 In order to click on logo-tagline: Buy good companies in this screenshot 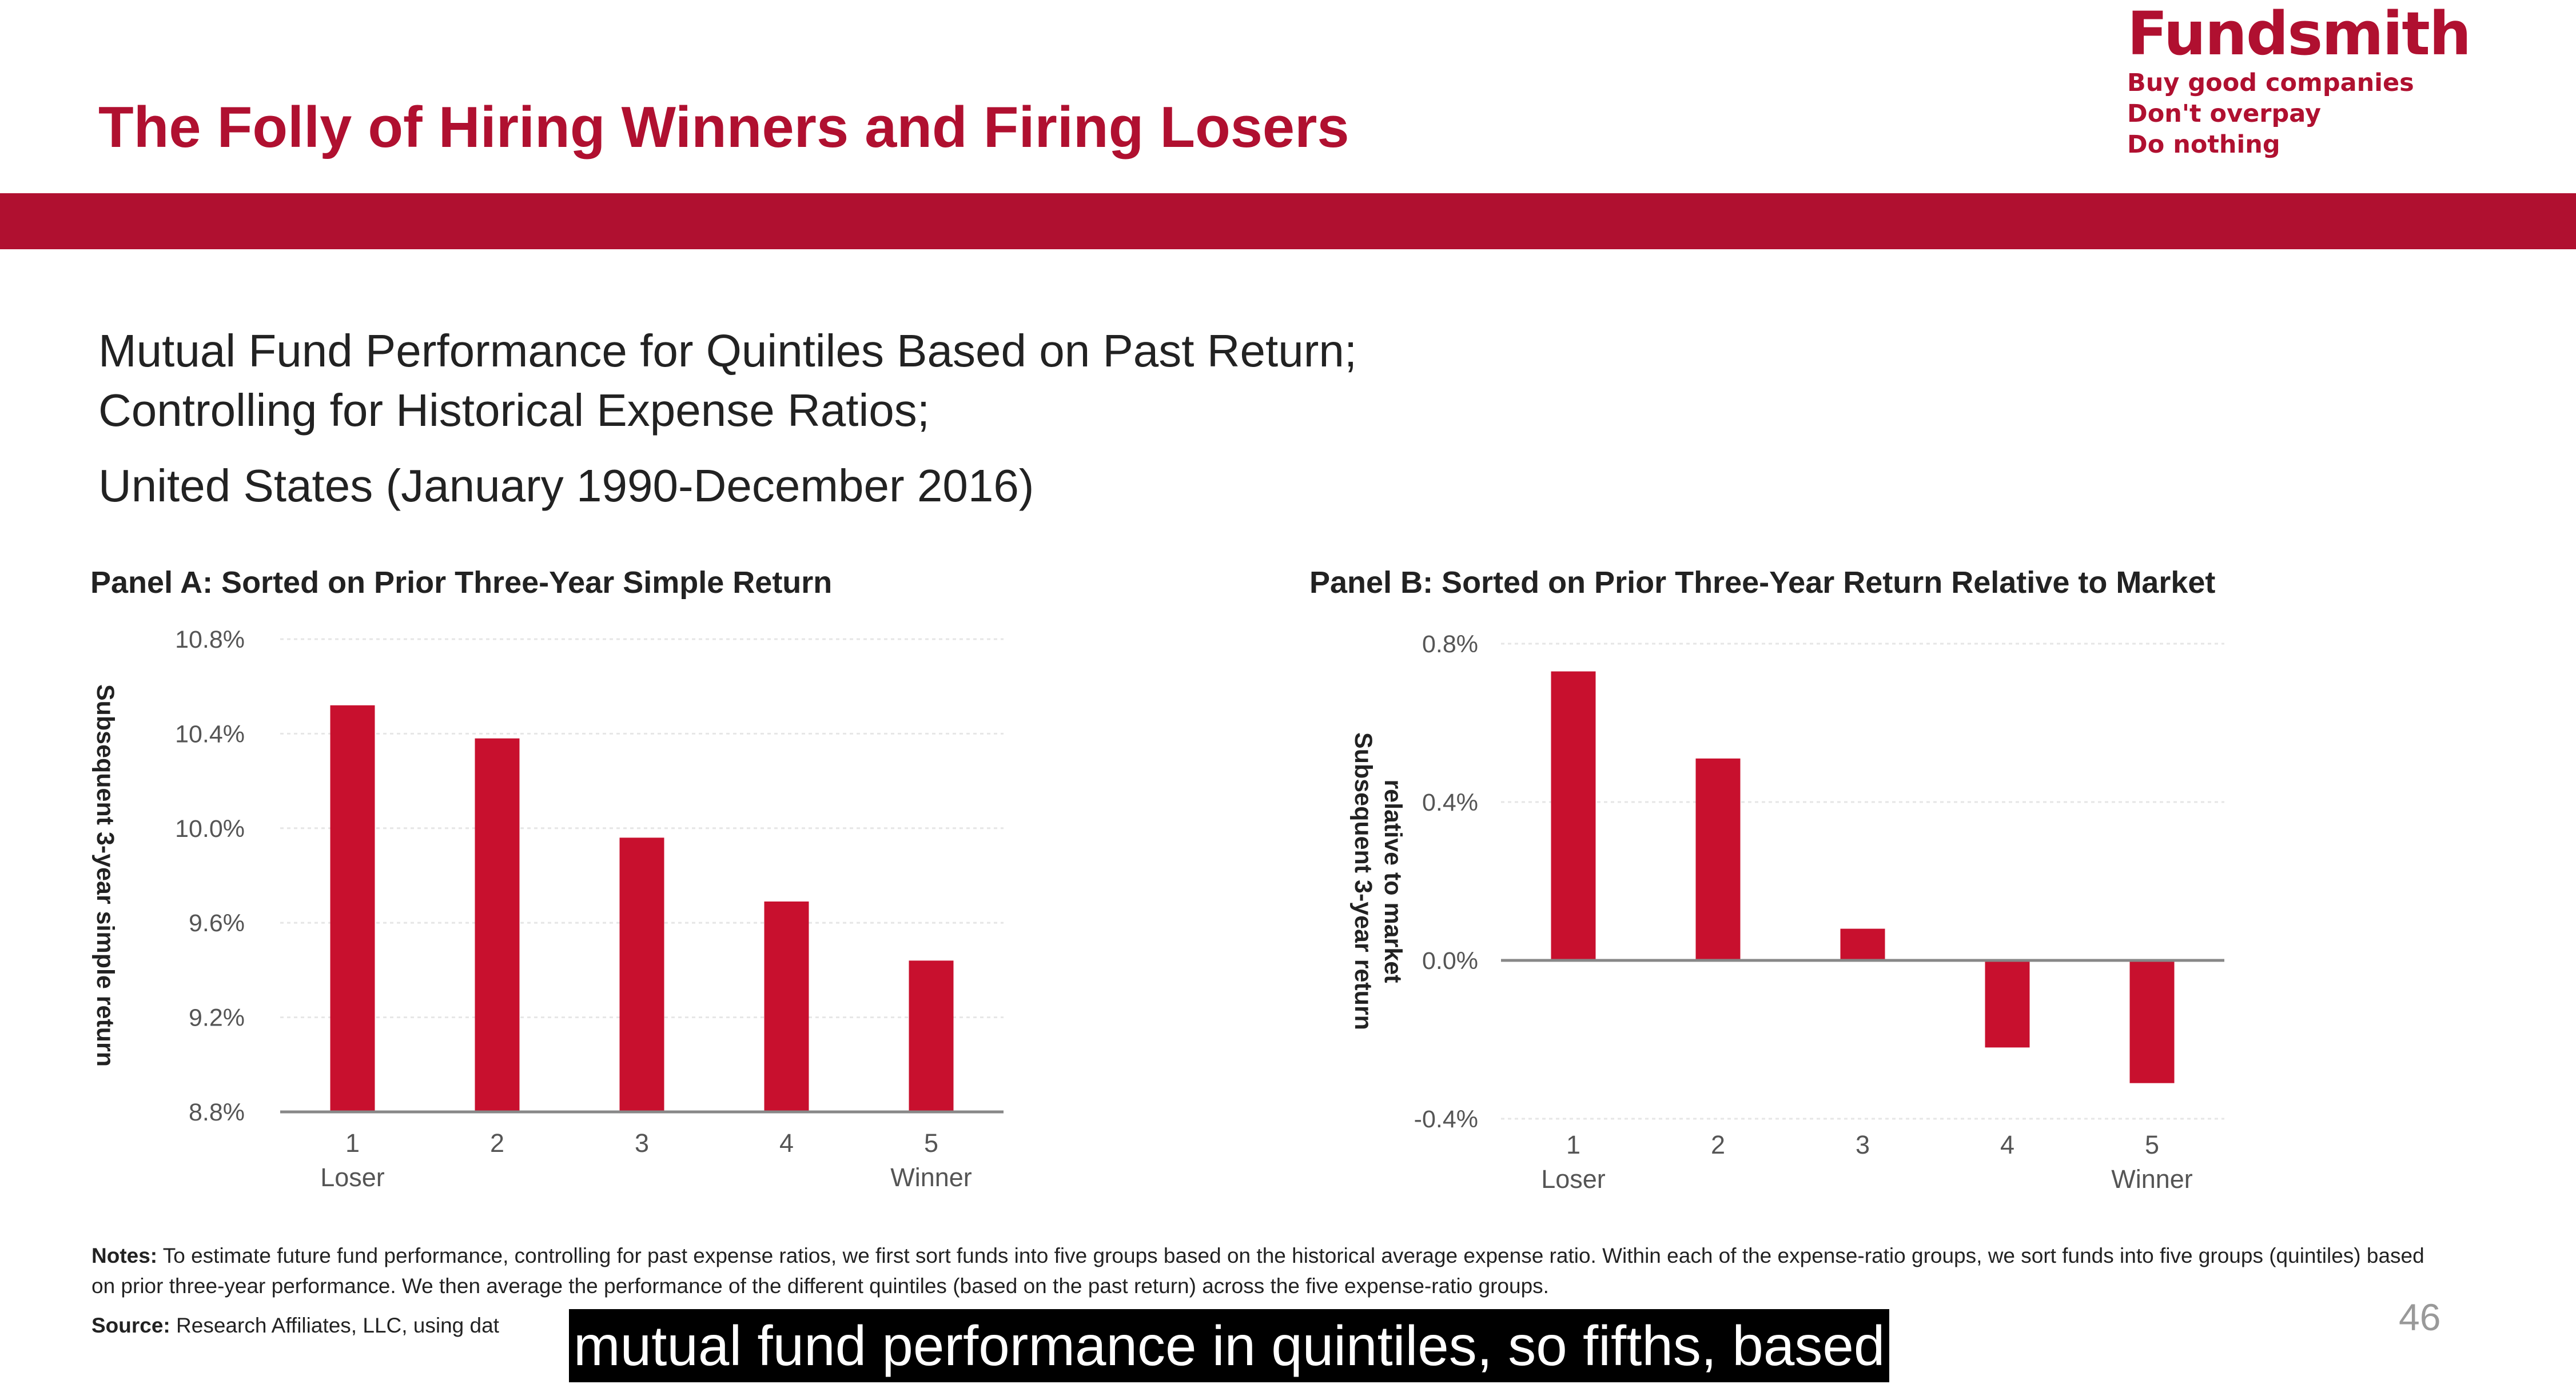, I will do `click(2270, 83)`.